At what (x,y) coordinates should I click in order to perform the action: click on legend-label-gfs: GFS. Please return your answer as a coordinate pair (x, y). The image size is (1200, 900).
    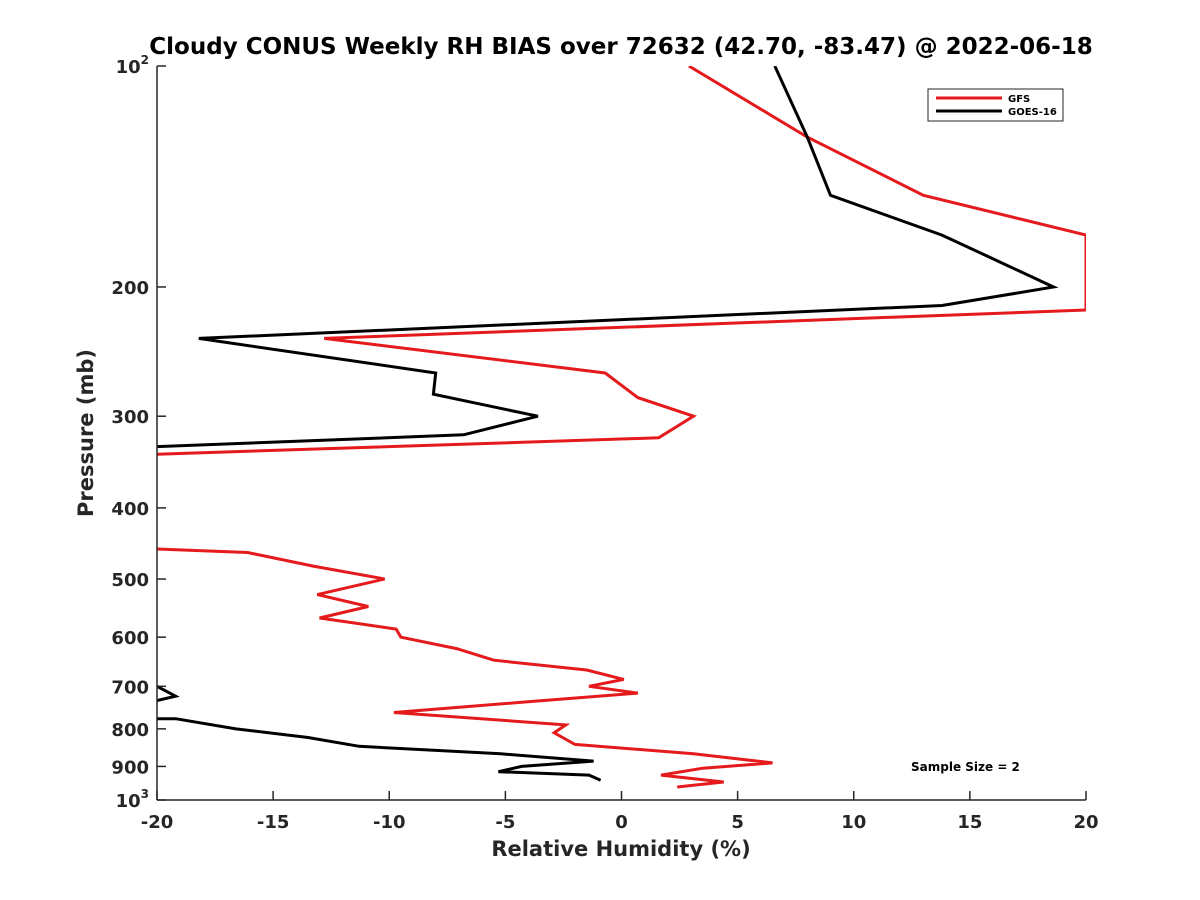
    Looking at the image, I should click on (1019, 99).